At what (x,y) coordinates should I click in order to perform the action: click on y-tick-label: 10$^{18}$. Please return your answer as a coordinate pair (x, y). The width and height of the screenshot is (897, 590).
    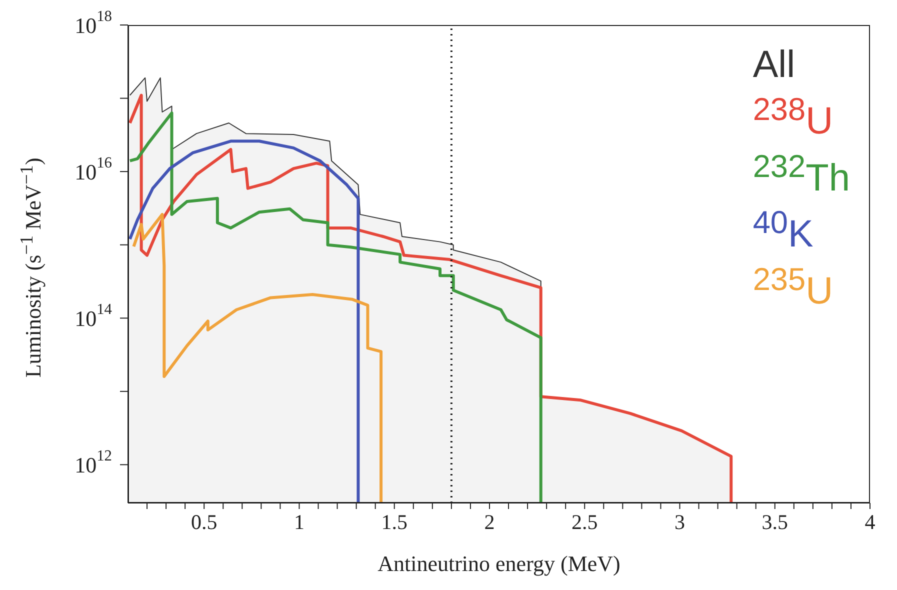
    Looking at the image, I should click on (93, 23).